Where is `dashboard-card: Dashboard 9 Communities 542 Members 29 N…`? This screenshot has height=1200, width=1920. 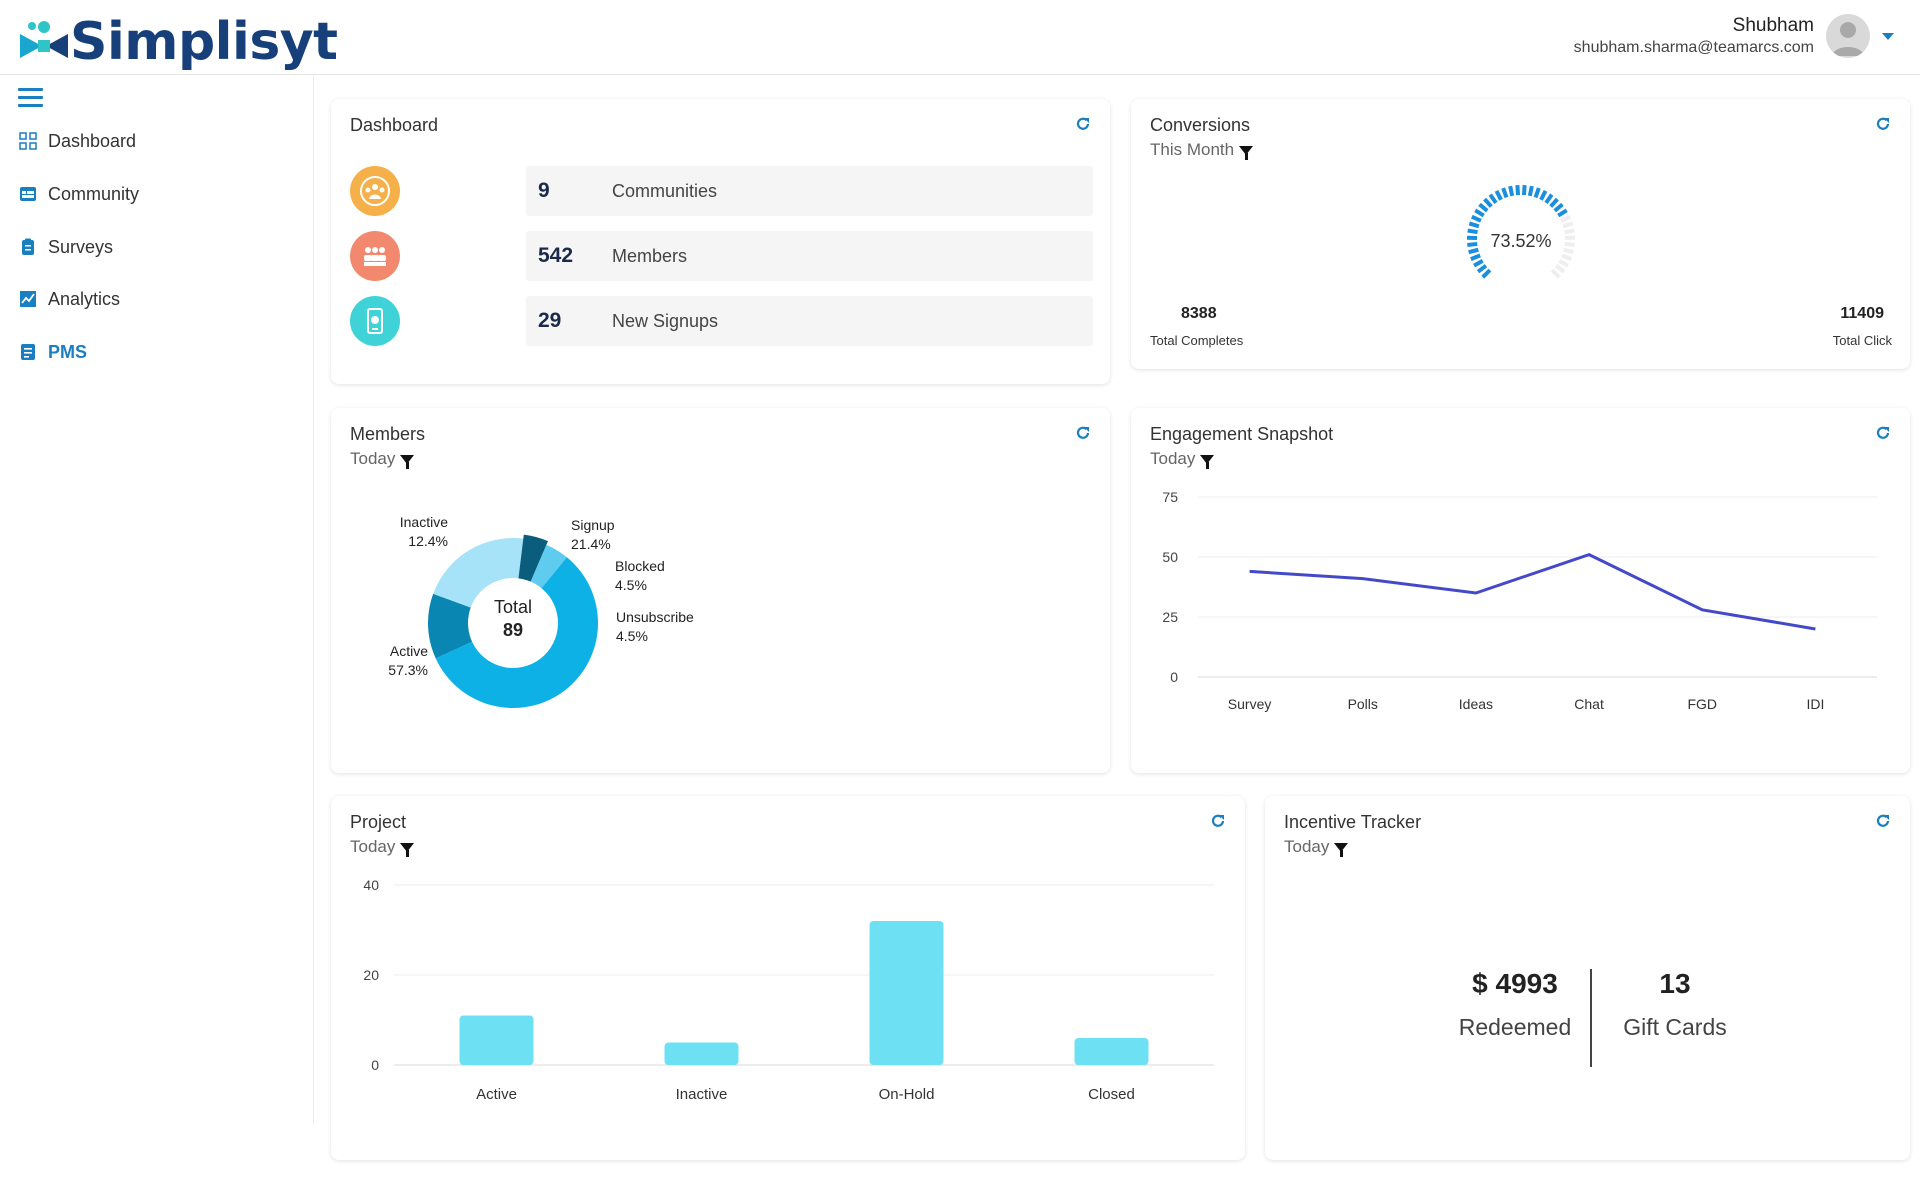 dashboard-card: Dashboard 9 Communities 542 Members 29 N… is located at coordinates (720, 241).